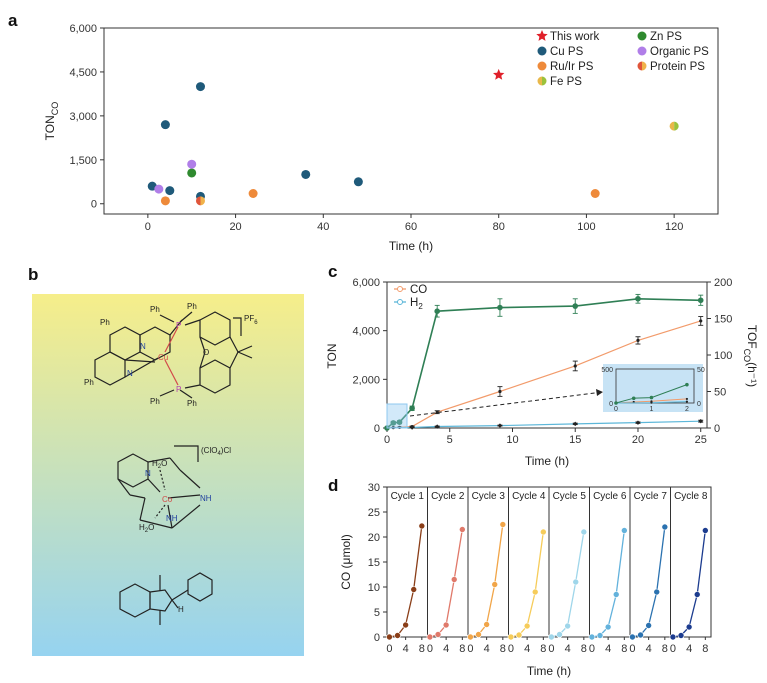 This screenshot has width=767, height=683. I want to click on n-cu-bond-b, so click(141, 367).